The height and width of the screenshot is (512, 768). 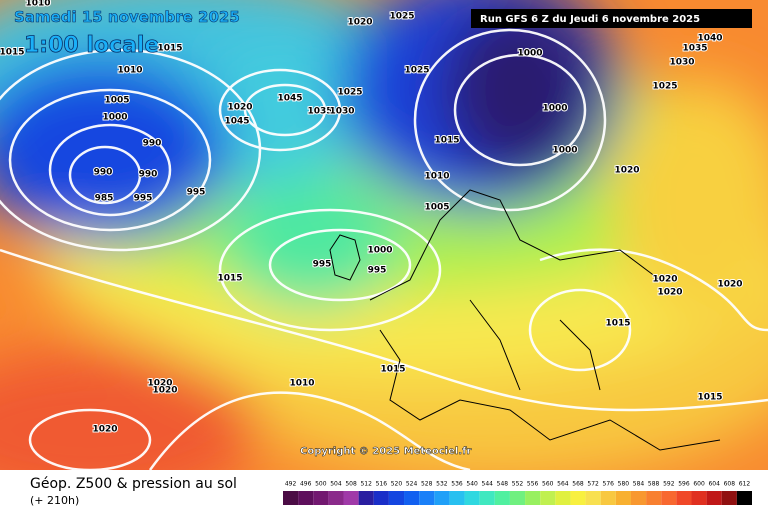 I want to click on color-label: 560, so click(x=548, y=484).